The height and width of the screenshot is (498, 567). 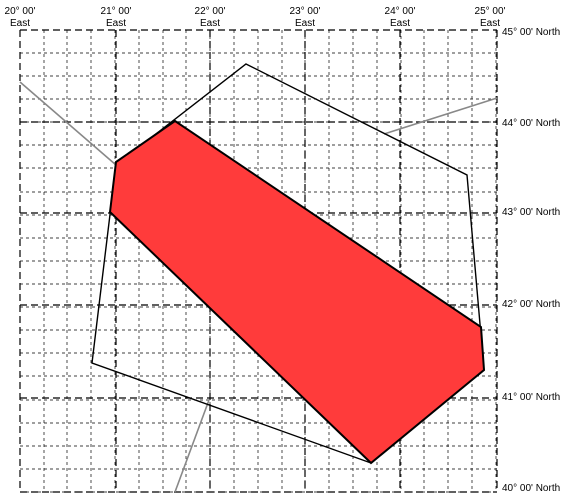 What do you see at coordinates (531, 304) in the screenshot?
I see `lat-label-42: 42° 00' North` at bounding box center [531, 304].